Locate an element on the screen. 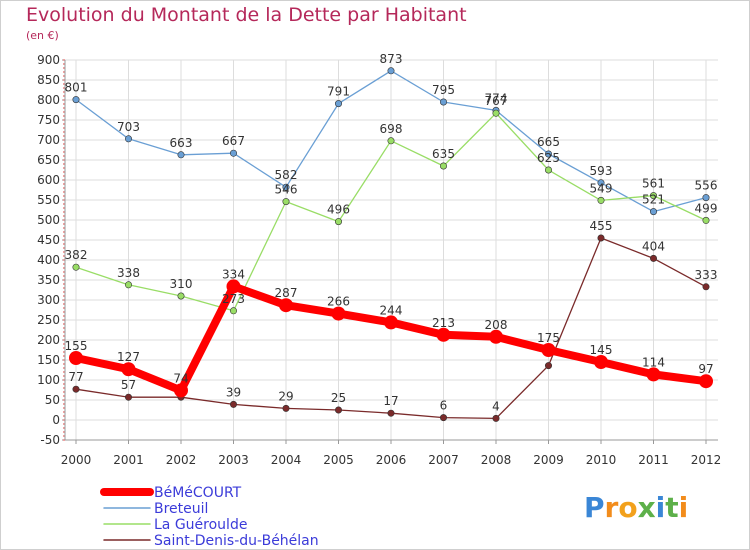  x-tick-label: 2005 is located at coordinates (338, 460).